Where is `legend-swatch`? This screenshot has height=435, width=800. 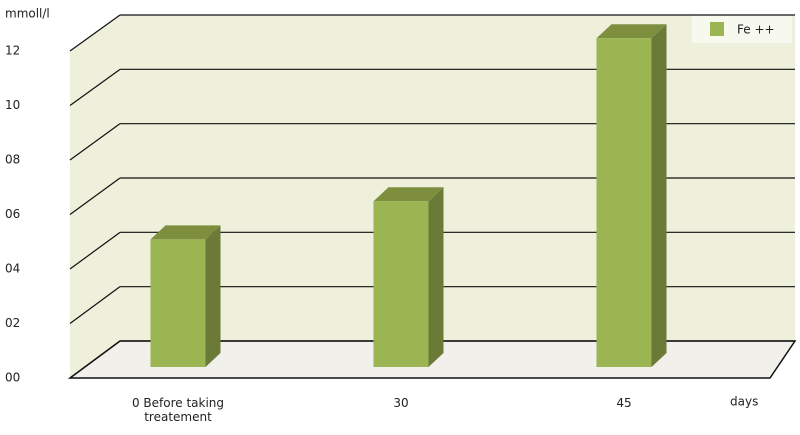 legend-swatch is located at coordinates (717, 29).